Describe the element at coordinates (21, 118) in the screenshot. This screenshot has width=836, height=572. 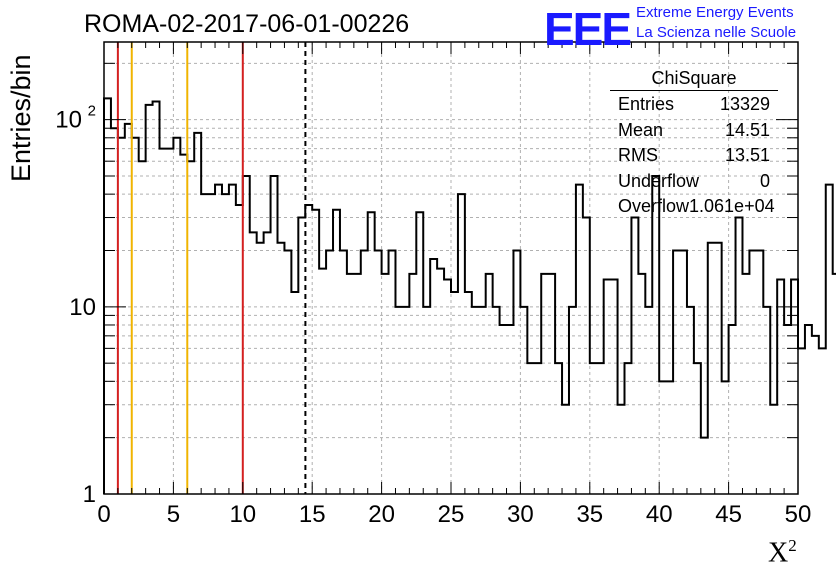
I see `y-axis-label: Entries/bin` at that location.